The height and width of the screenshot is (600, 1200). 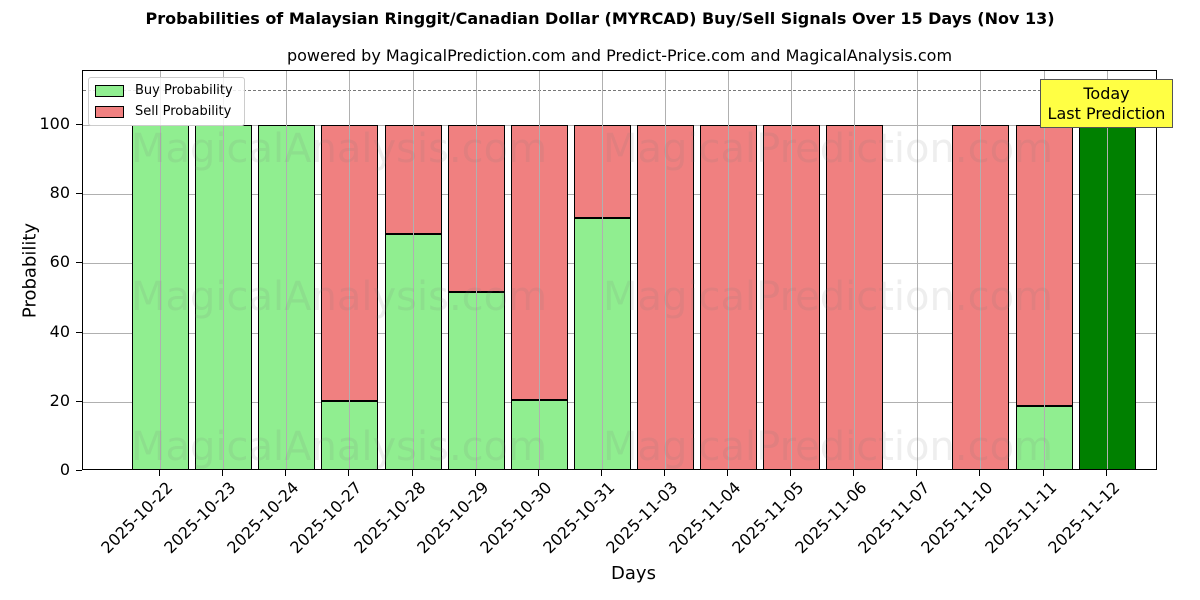 What do you see at coordinates (166, 101) in the screenshot?
I see `legend: Buy Probability Sell Probability` at bounding box center [166, 101].